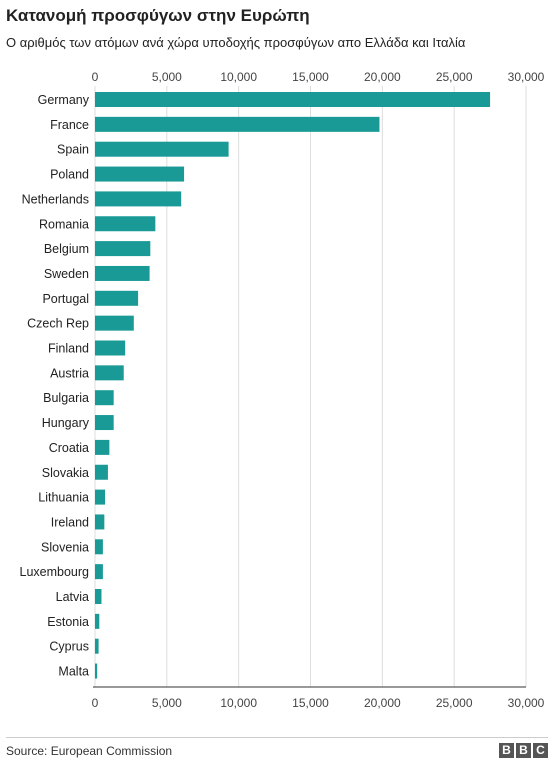 This screenshot has height=763, width=554. What do you see at coordinates (73, 150) in the screenshot?
I see `category-label: Spain` at bounding box center [73, 150].